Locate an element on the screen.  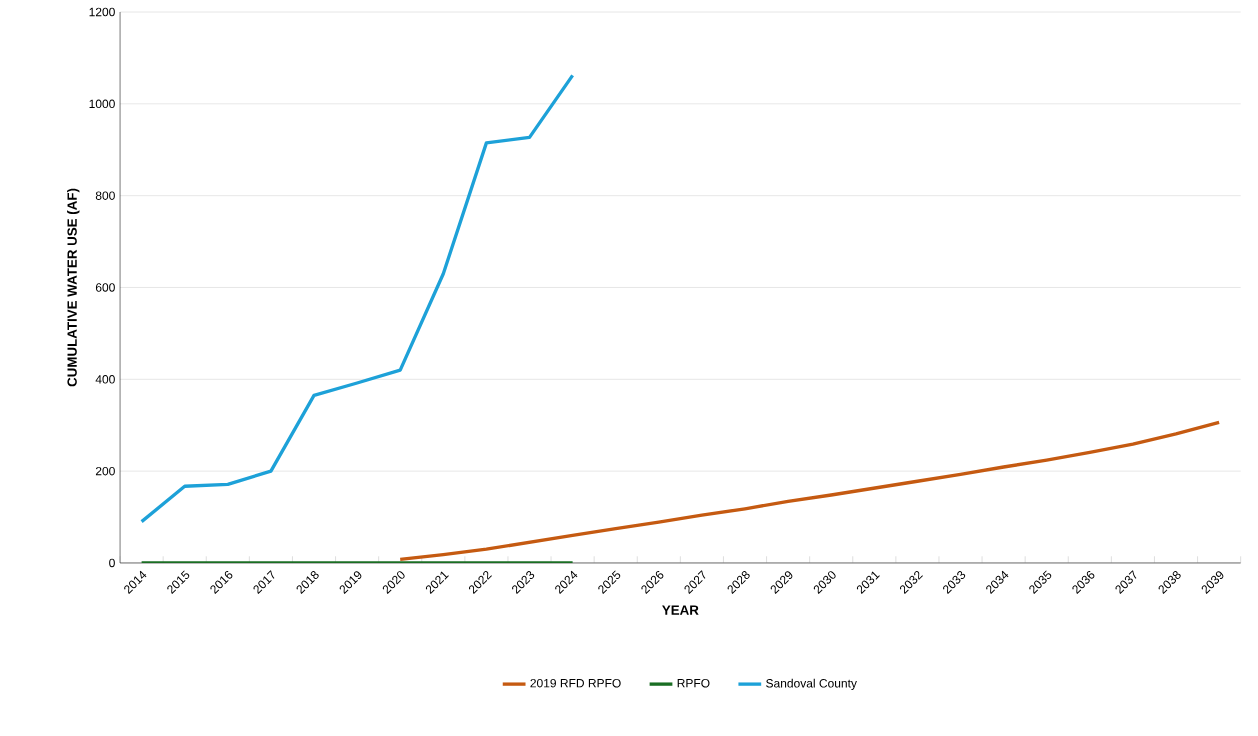
y-tick-label: 200 is located at coordinates (105, 471).